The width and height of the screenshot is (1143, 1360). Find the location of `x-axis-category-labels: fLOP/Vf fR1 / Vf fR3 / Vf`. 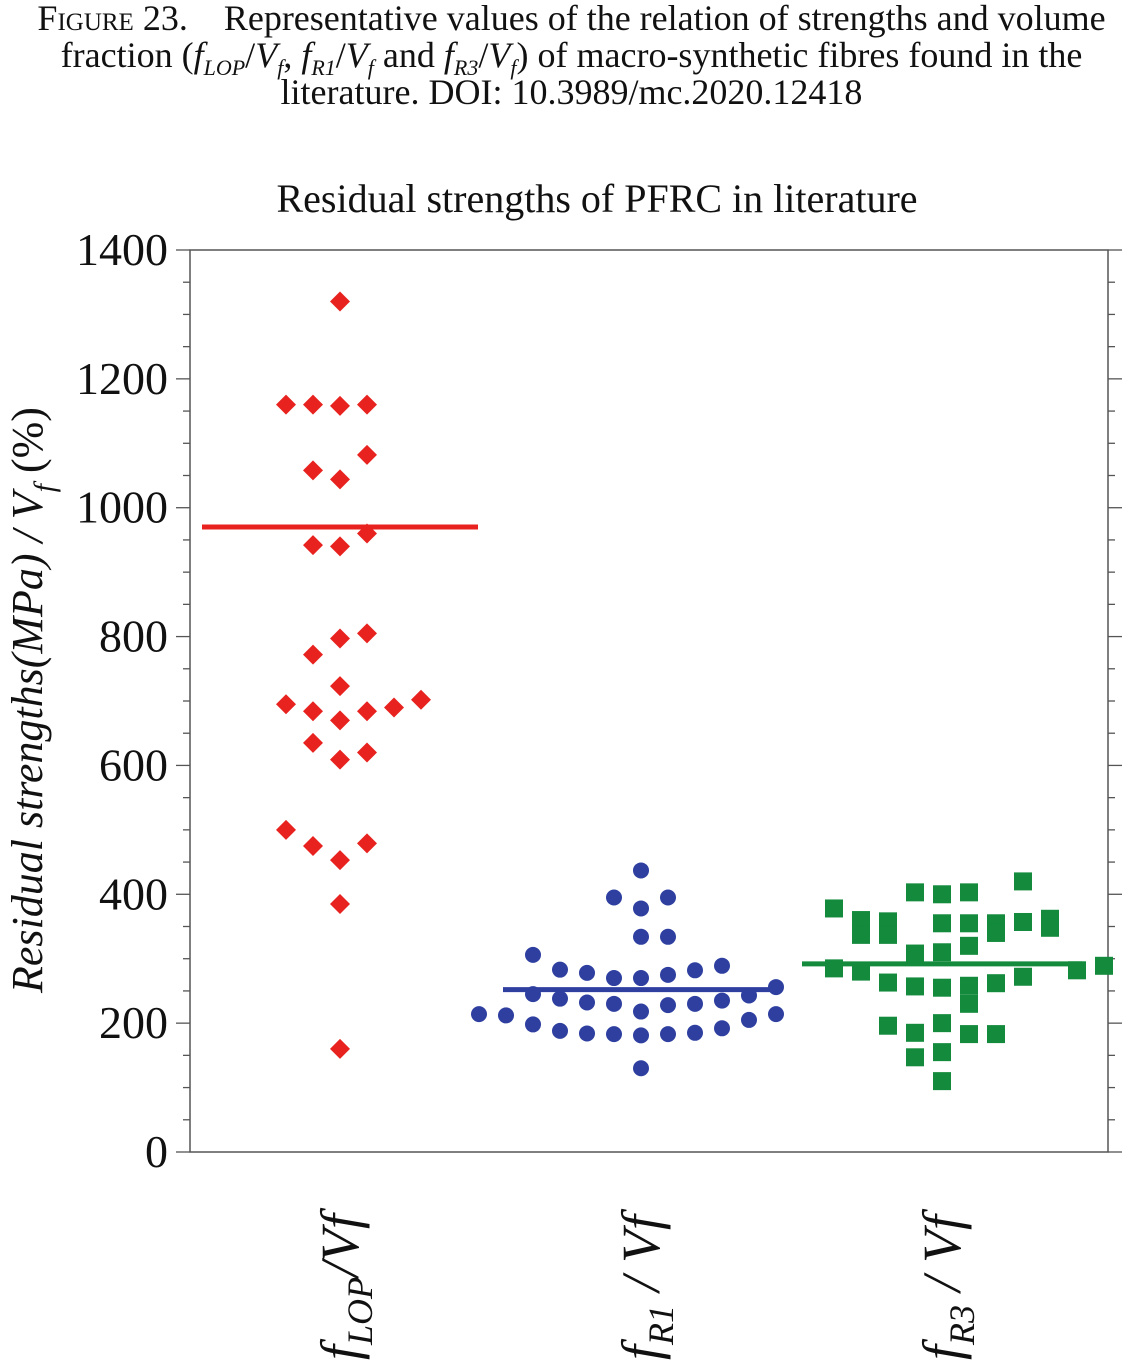

x-axis-category-labels: fLOP/Vf fR1 / Vf fR3 / Vf is located at coordinates (646, 1283).